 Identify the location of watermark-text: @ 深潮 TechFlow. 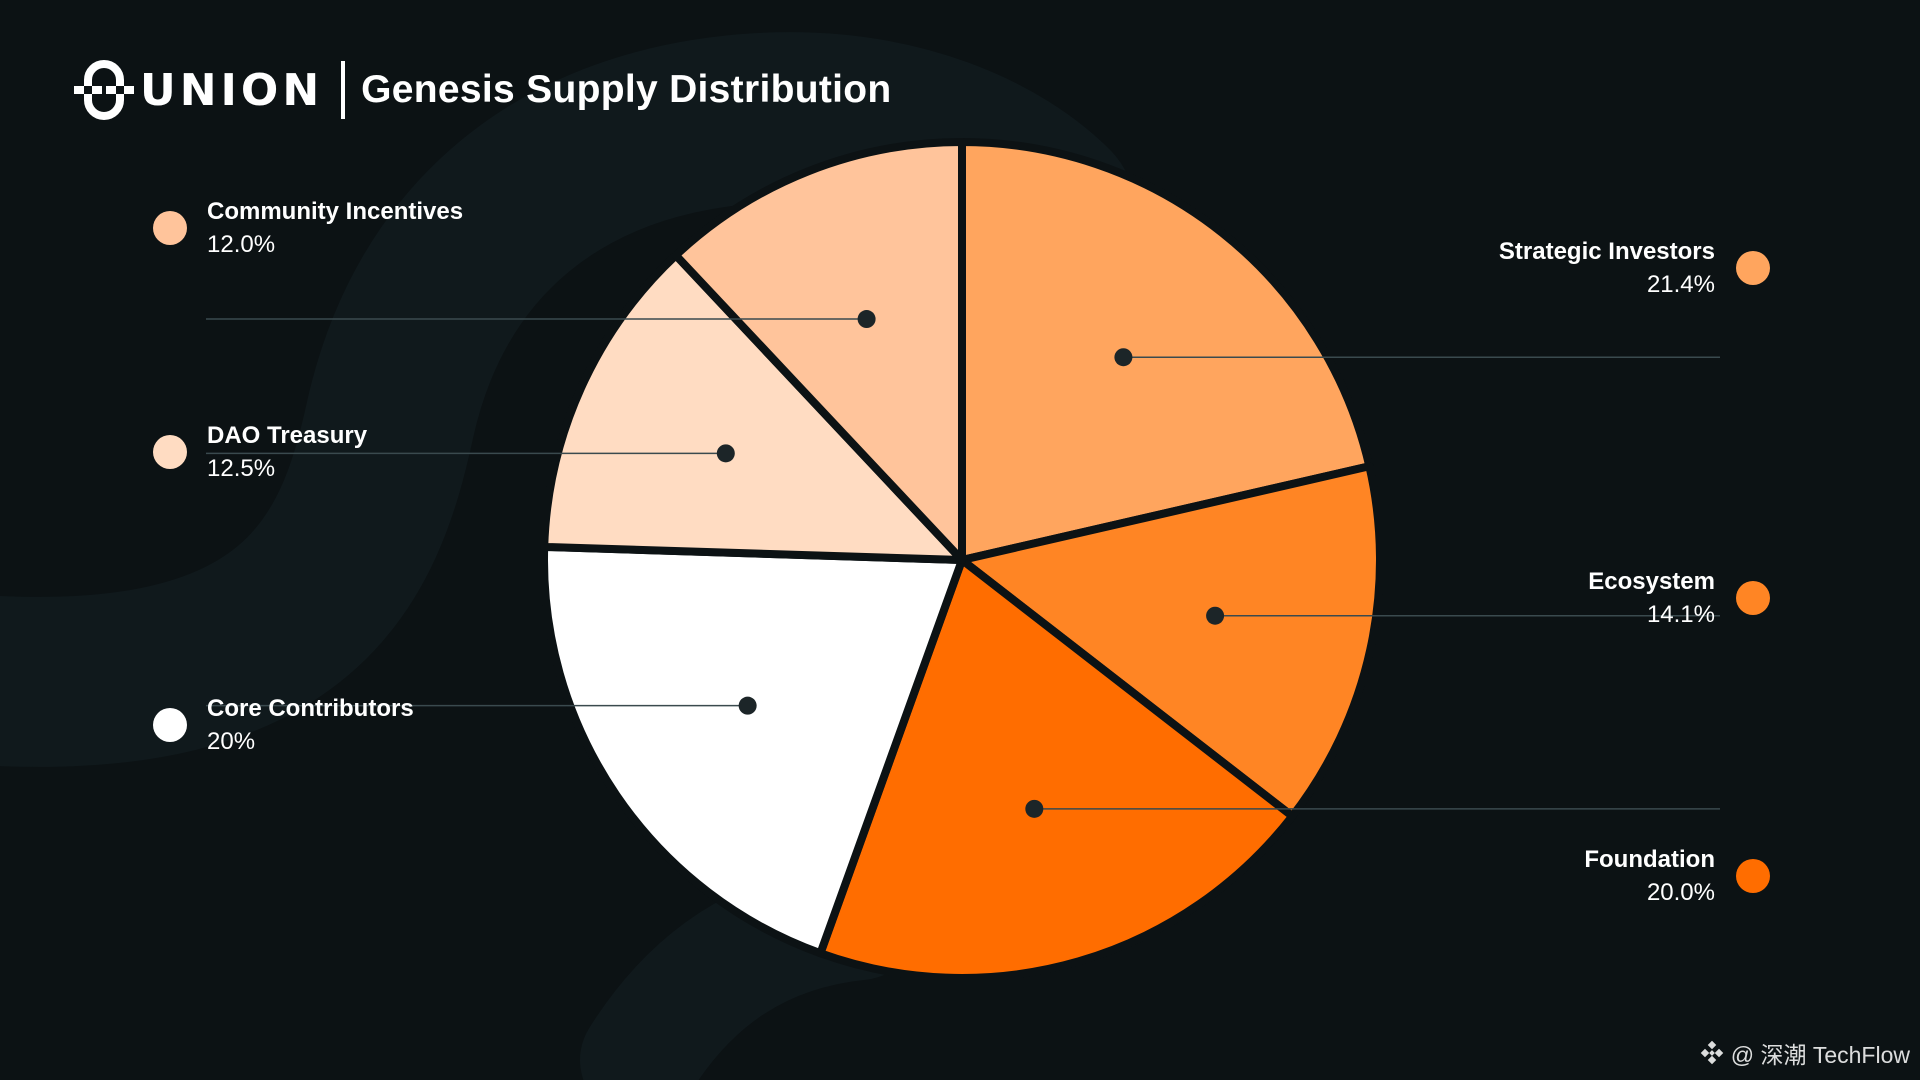
(1820, 1055).